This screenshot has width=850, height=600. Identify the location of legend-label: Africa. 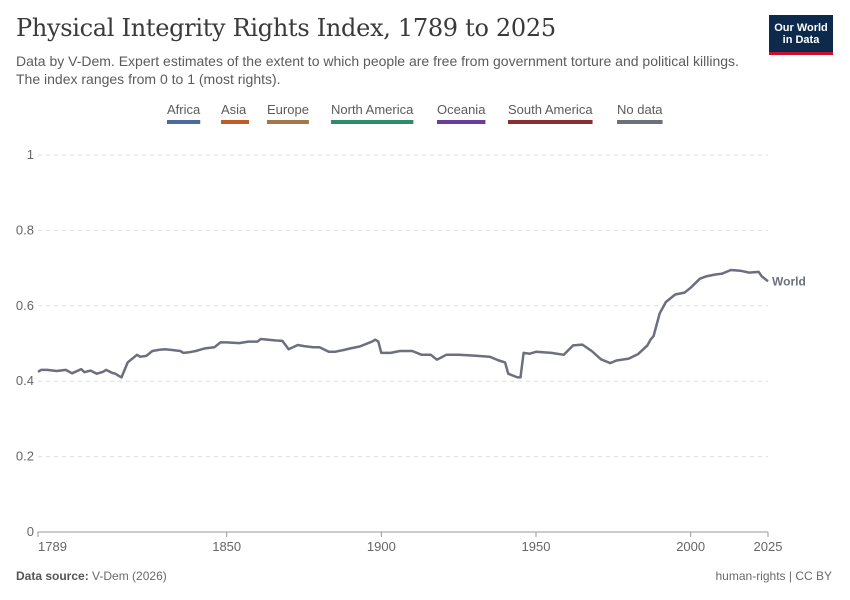
(184, 109).